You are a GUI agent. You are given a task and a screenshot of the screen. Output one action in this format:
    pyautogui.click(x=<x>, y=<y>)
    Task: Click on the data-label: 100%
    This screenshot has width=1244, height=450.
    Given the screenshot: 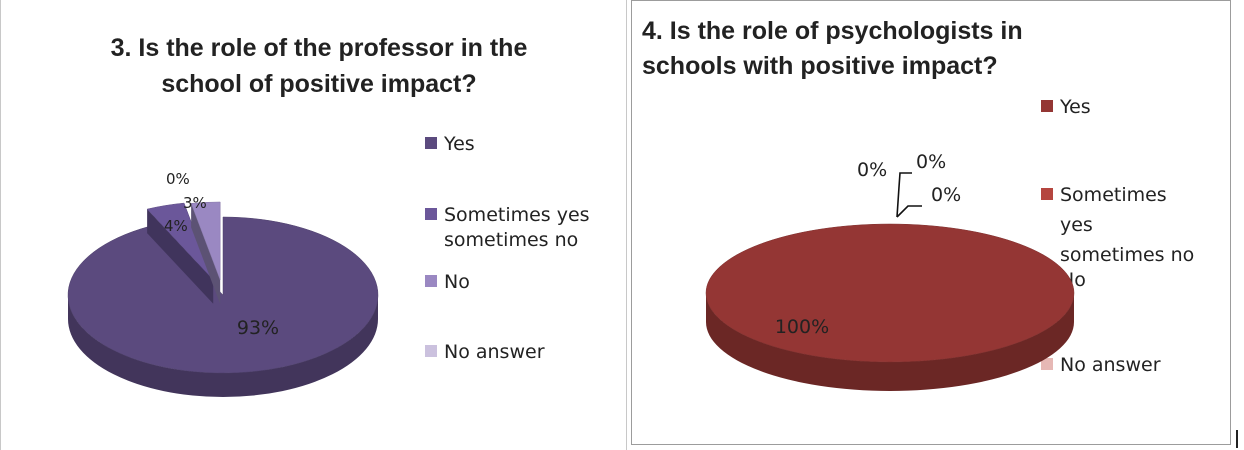 What is the action you would take?
    pyautogui.click(x=802, y=327)
    